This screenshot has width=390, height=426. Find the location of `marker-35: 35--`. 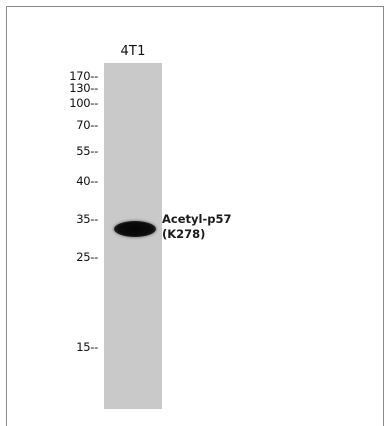

marker-35: 35-- is located at coordinates (87, 219).